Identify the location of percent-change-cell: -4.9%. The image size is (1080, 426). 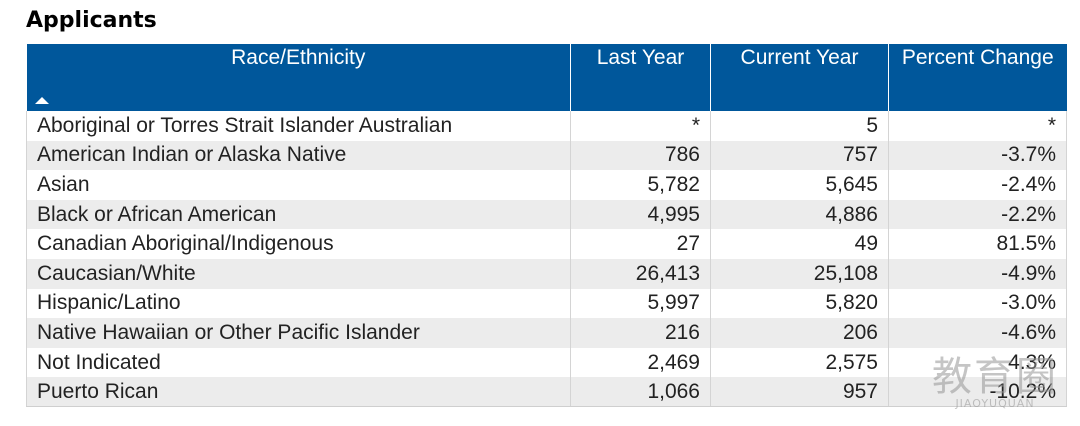
(977, 273).